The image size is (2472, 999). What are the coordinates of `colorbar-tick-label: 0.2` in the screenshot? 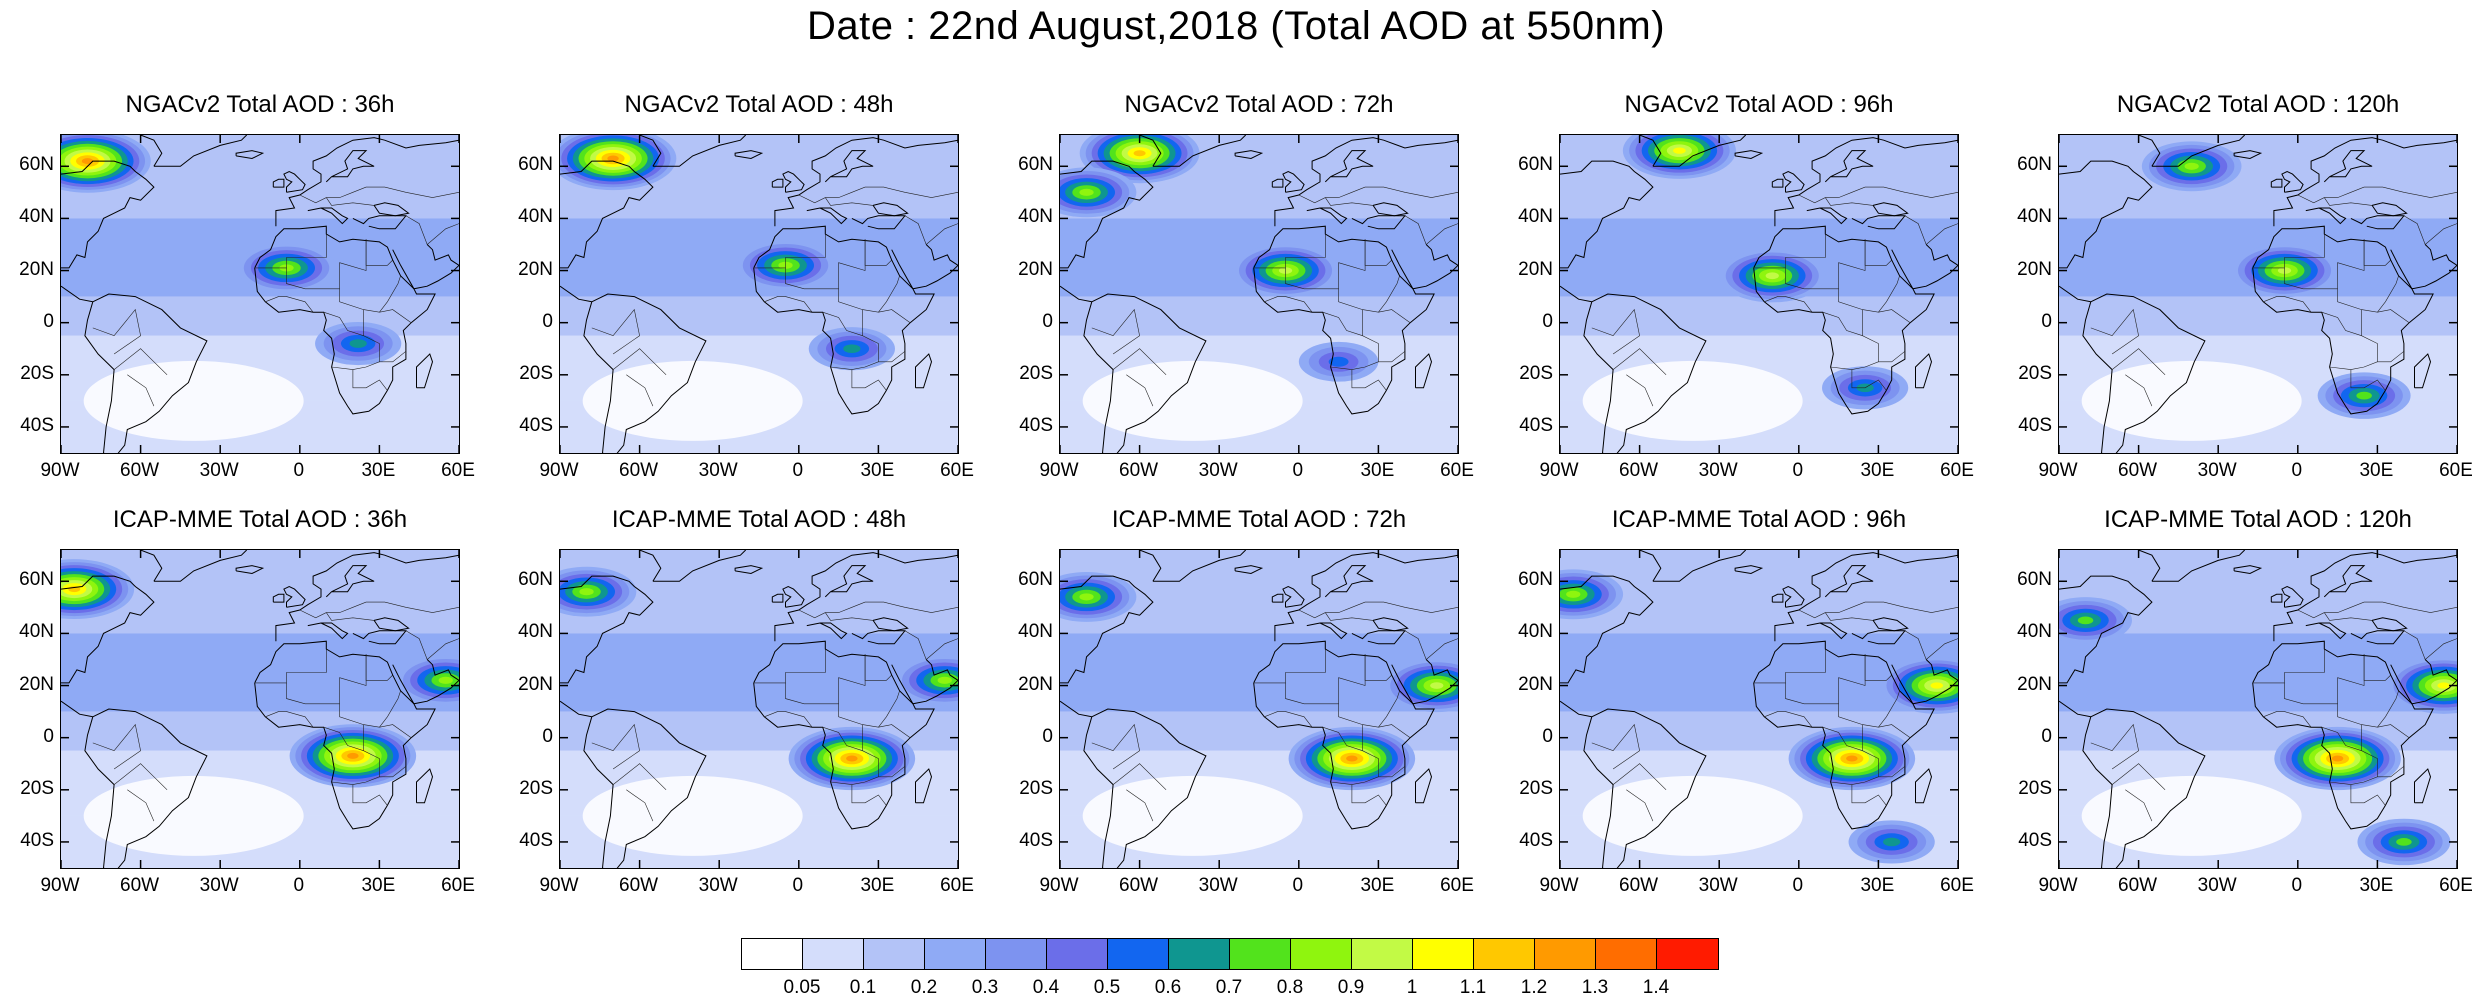 It's located at (924, 987).